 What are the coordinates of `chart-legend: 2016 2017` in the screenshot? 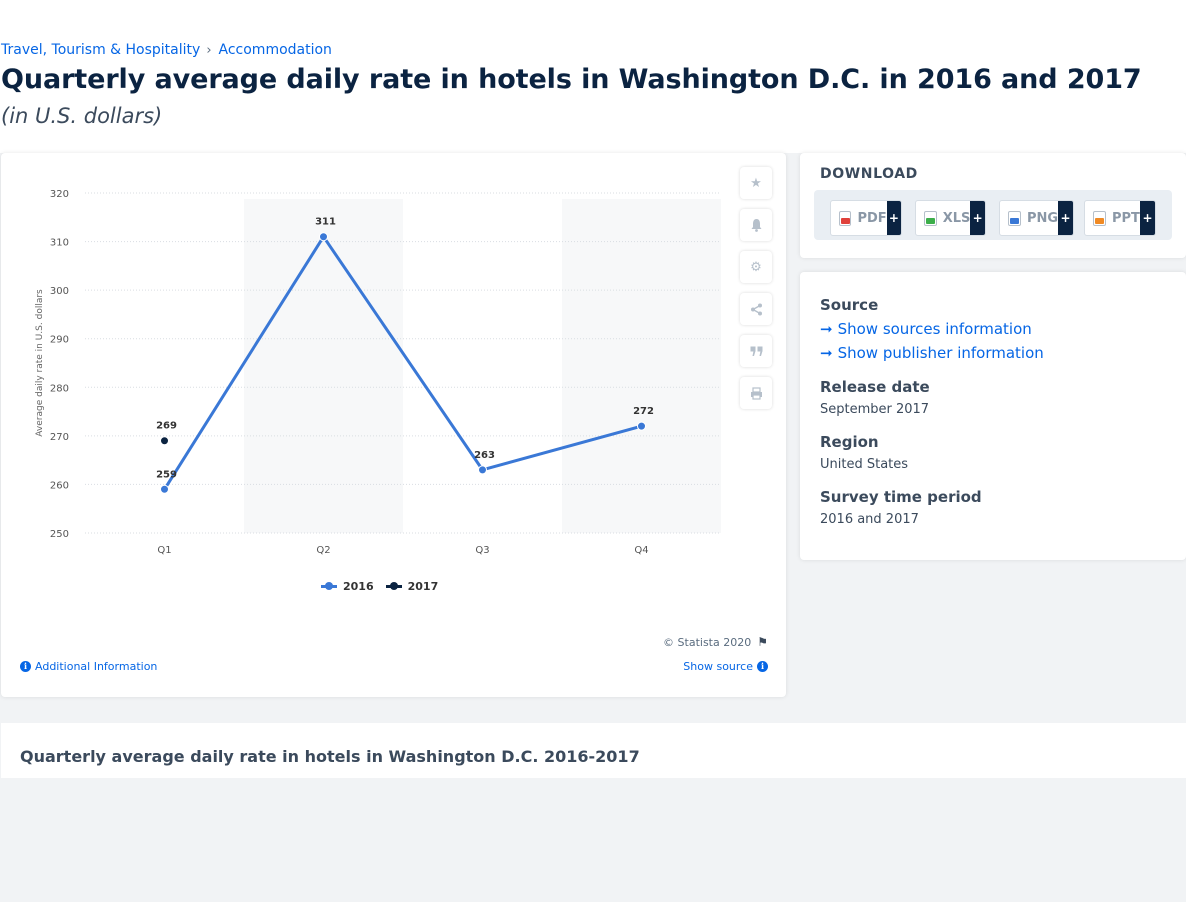 It's located at (379, 586).